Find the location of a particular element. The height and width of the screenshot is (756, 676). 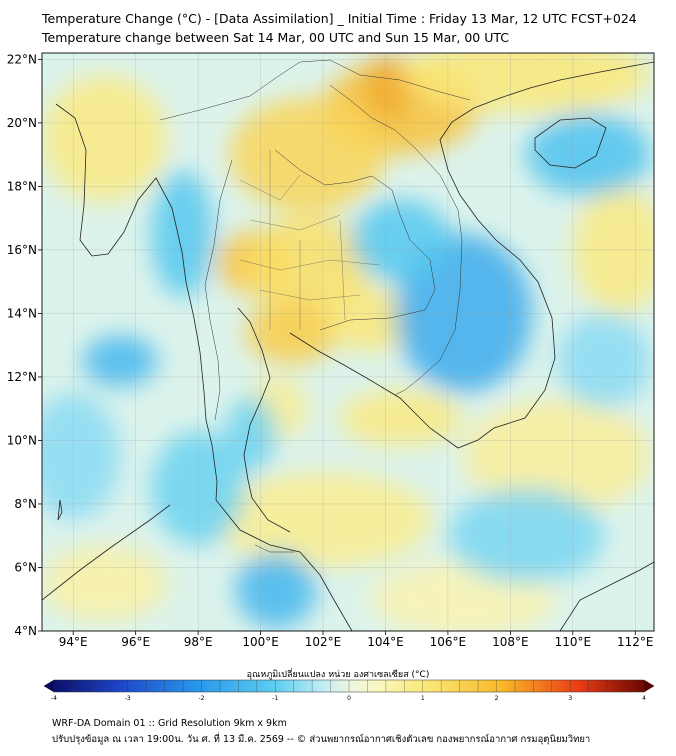

colorbar-max-extension is located at coordinates (649, 686).